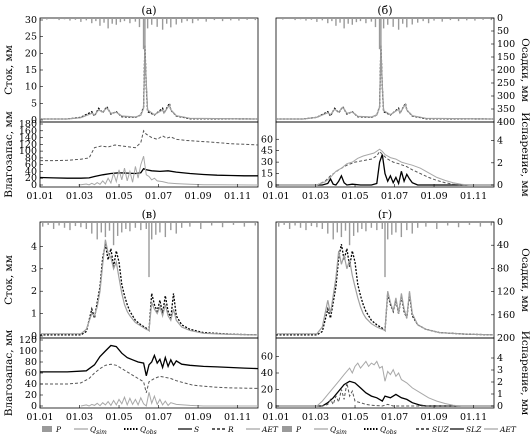 This screenshot has width=531, height=442. I want to click on y2tick-label: 40, so click(503, 245).